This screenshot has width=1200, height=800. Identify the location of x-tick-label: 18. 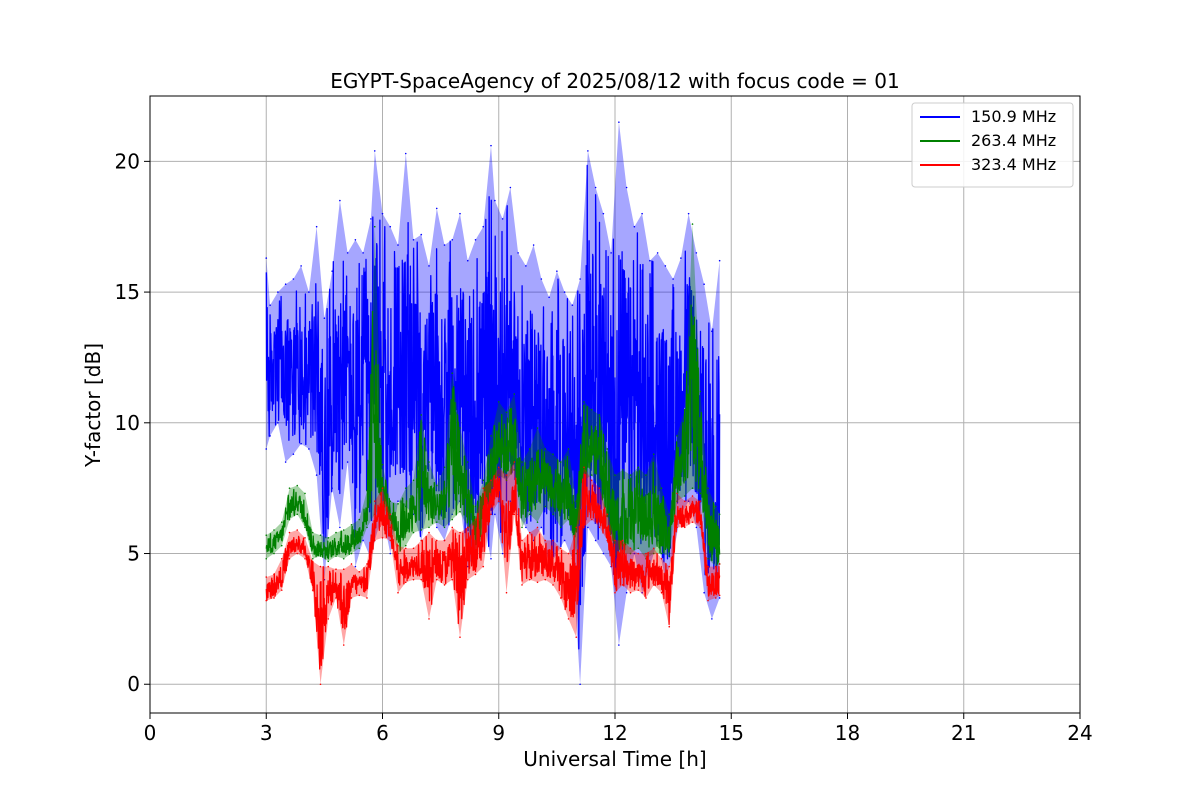
(847, 733).